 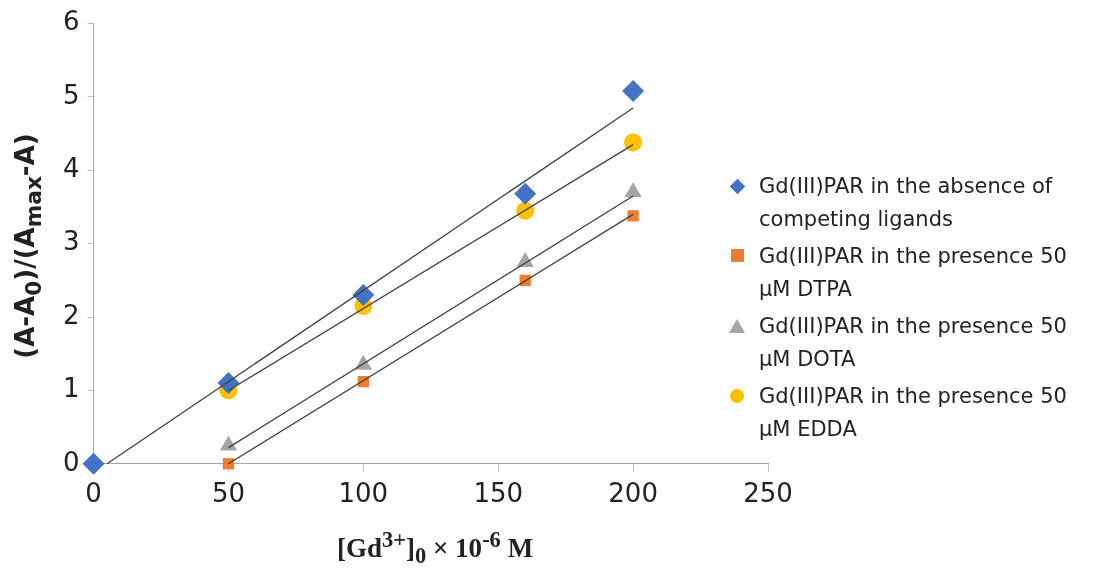 What do you see at coordinates (71, 21) in the screenshot?
I see `y-tick-label: 6` at bounding box center [71, 21].